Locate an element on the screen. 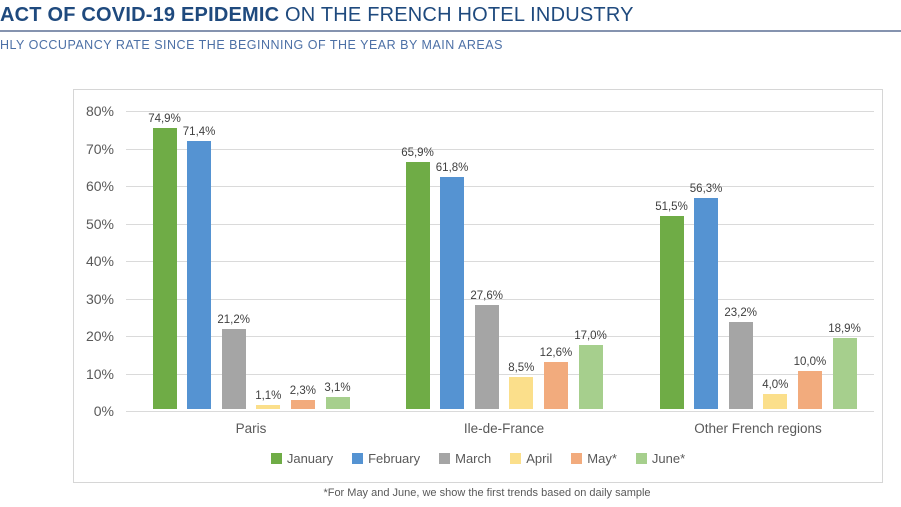 Image resolution: width=901 pixels, height=507 pixels. title-divider is located at coordinates (450, 31).